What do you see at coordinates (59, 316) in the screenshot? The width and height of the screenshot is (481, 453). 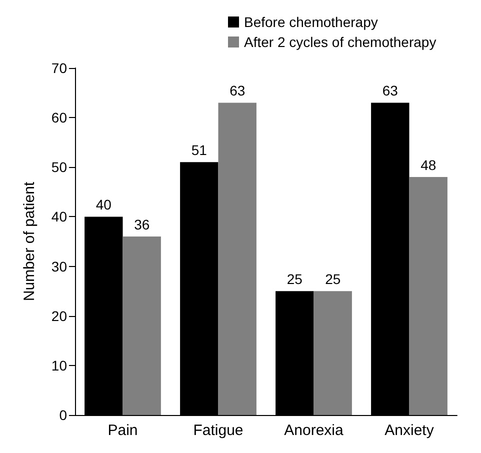 I see `y-tick-label: 20` at bounding box center [59, 316].